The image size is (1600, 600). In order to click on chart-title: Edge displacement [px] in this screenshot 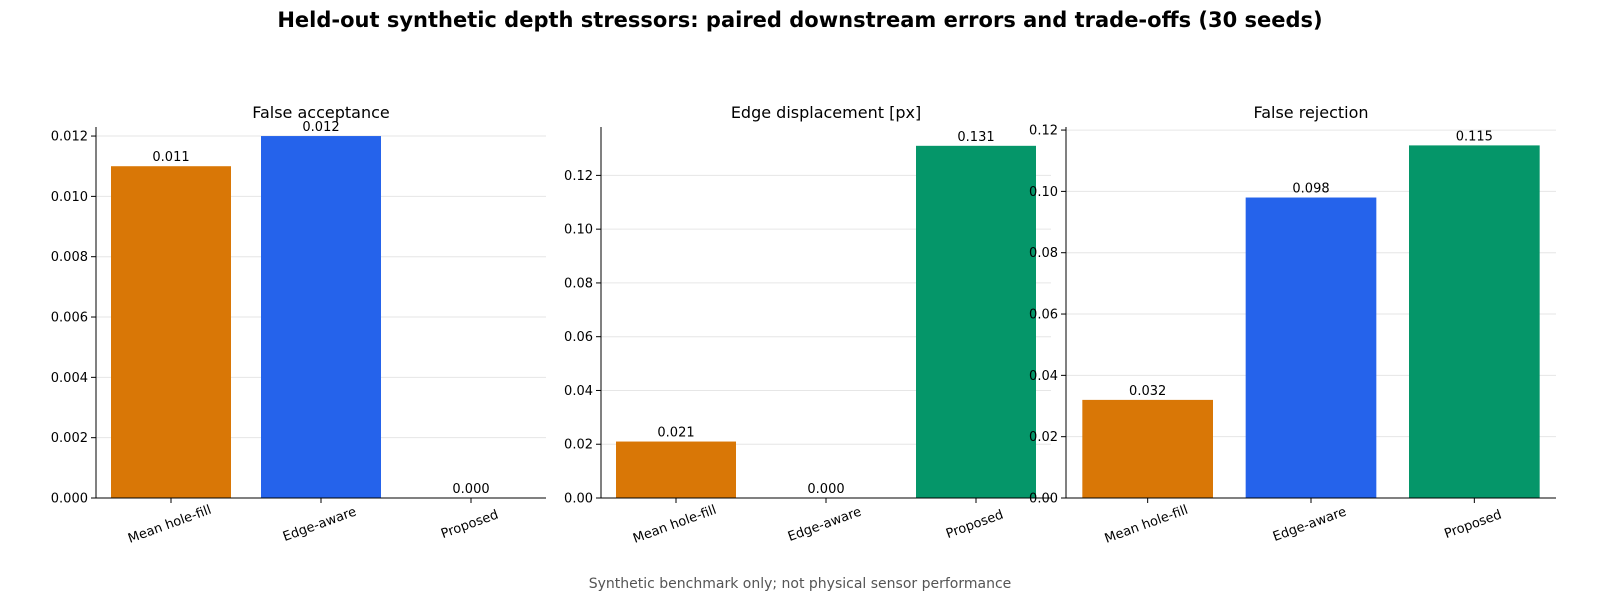, I will do `click(826, 112)`.